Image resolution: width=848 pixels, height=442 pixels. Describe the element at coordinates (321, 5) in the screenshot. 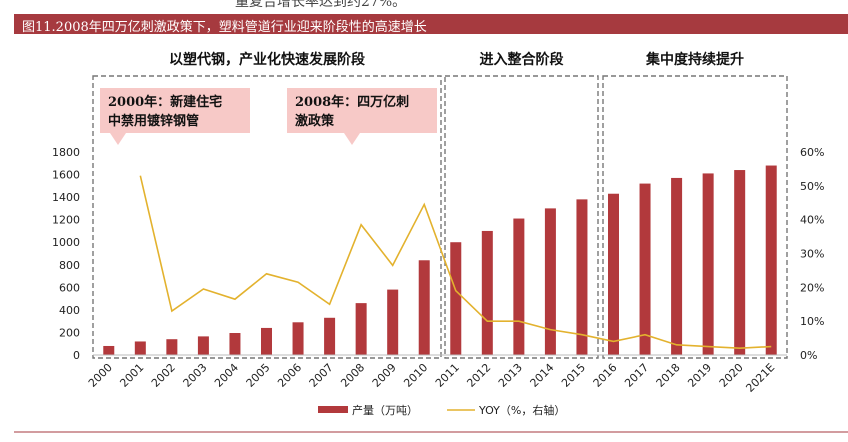

I see `cut-off-text: 量复合增长率达到约27%。` at that location.